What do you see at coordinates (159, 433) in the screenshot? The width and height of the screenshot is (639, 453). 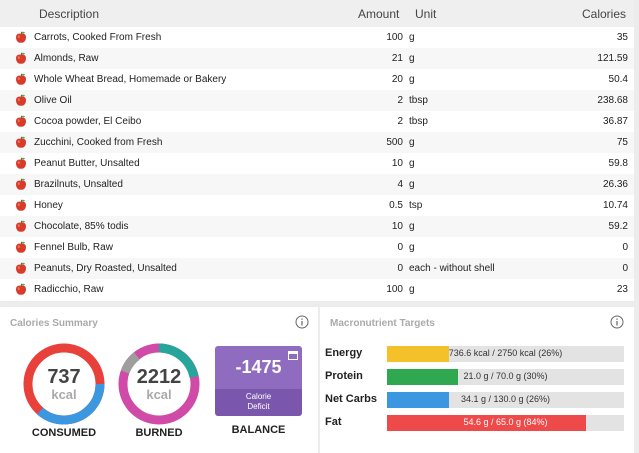 I see `burned-label: BURNED` at bounding box center [159, 433].